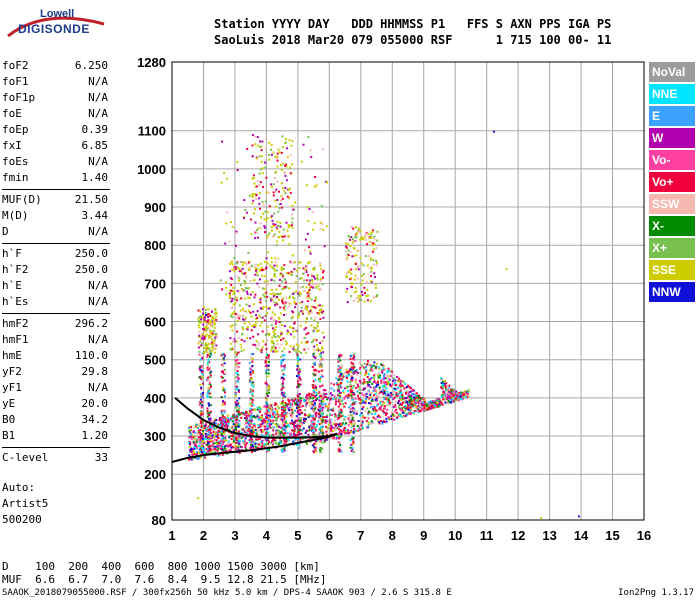  What do you see at coordinates (98, 113) in the screenshot?
I see `param-value: N/A` at bounding box center [98, 113].